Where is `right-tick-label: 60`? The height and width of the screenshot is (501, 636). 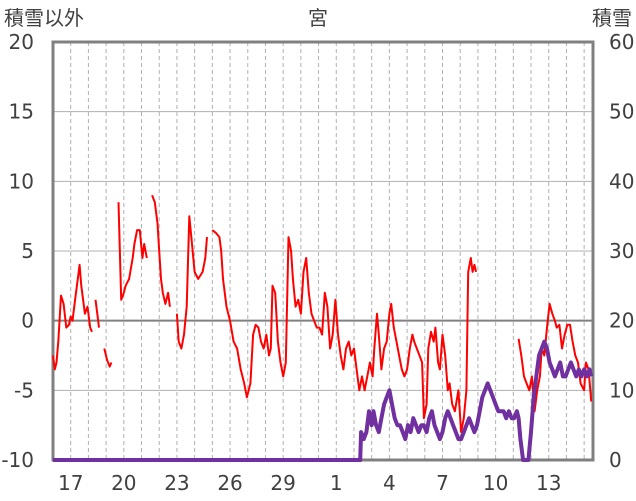
right-tick-label: 60 is located at coordinates (621, 42).